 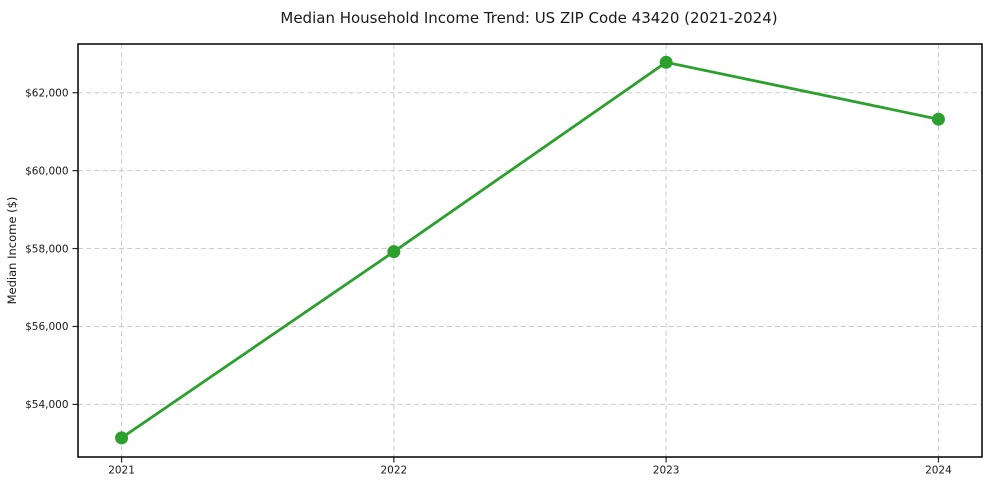 I want to click on y-tick-label: $54,000, so click(x=46, y=405).